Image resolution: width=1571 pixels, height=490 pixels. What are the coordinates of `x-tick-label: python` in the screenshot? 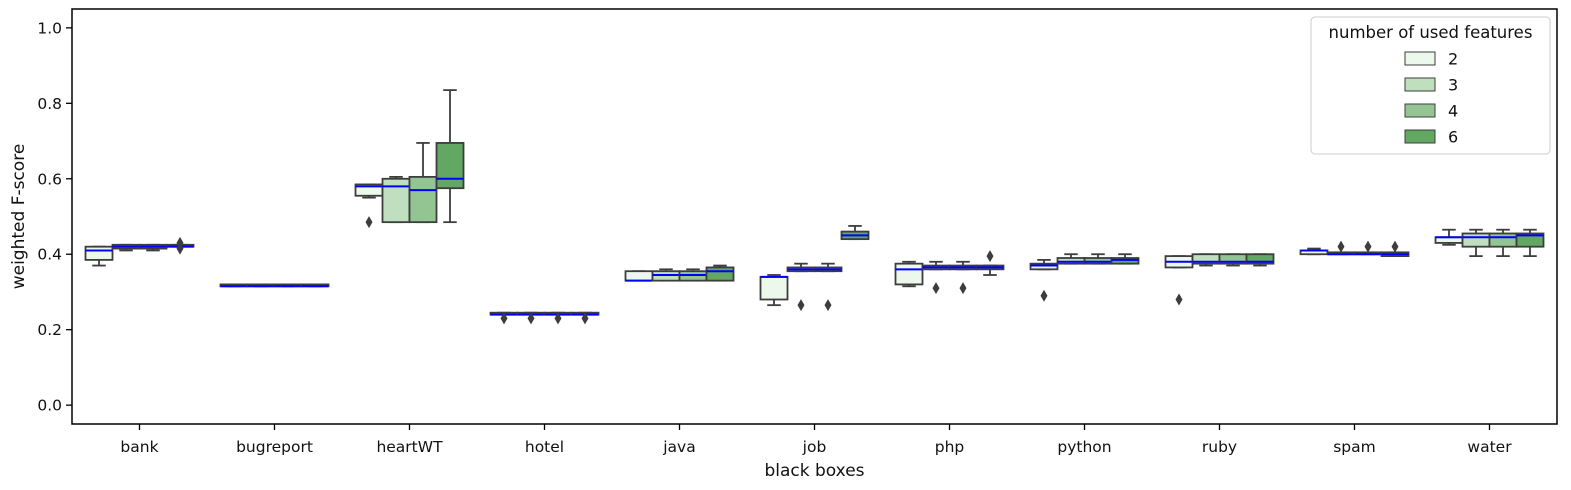 It's located at (1084, 447).